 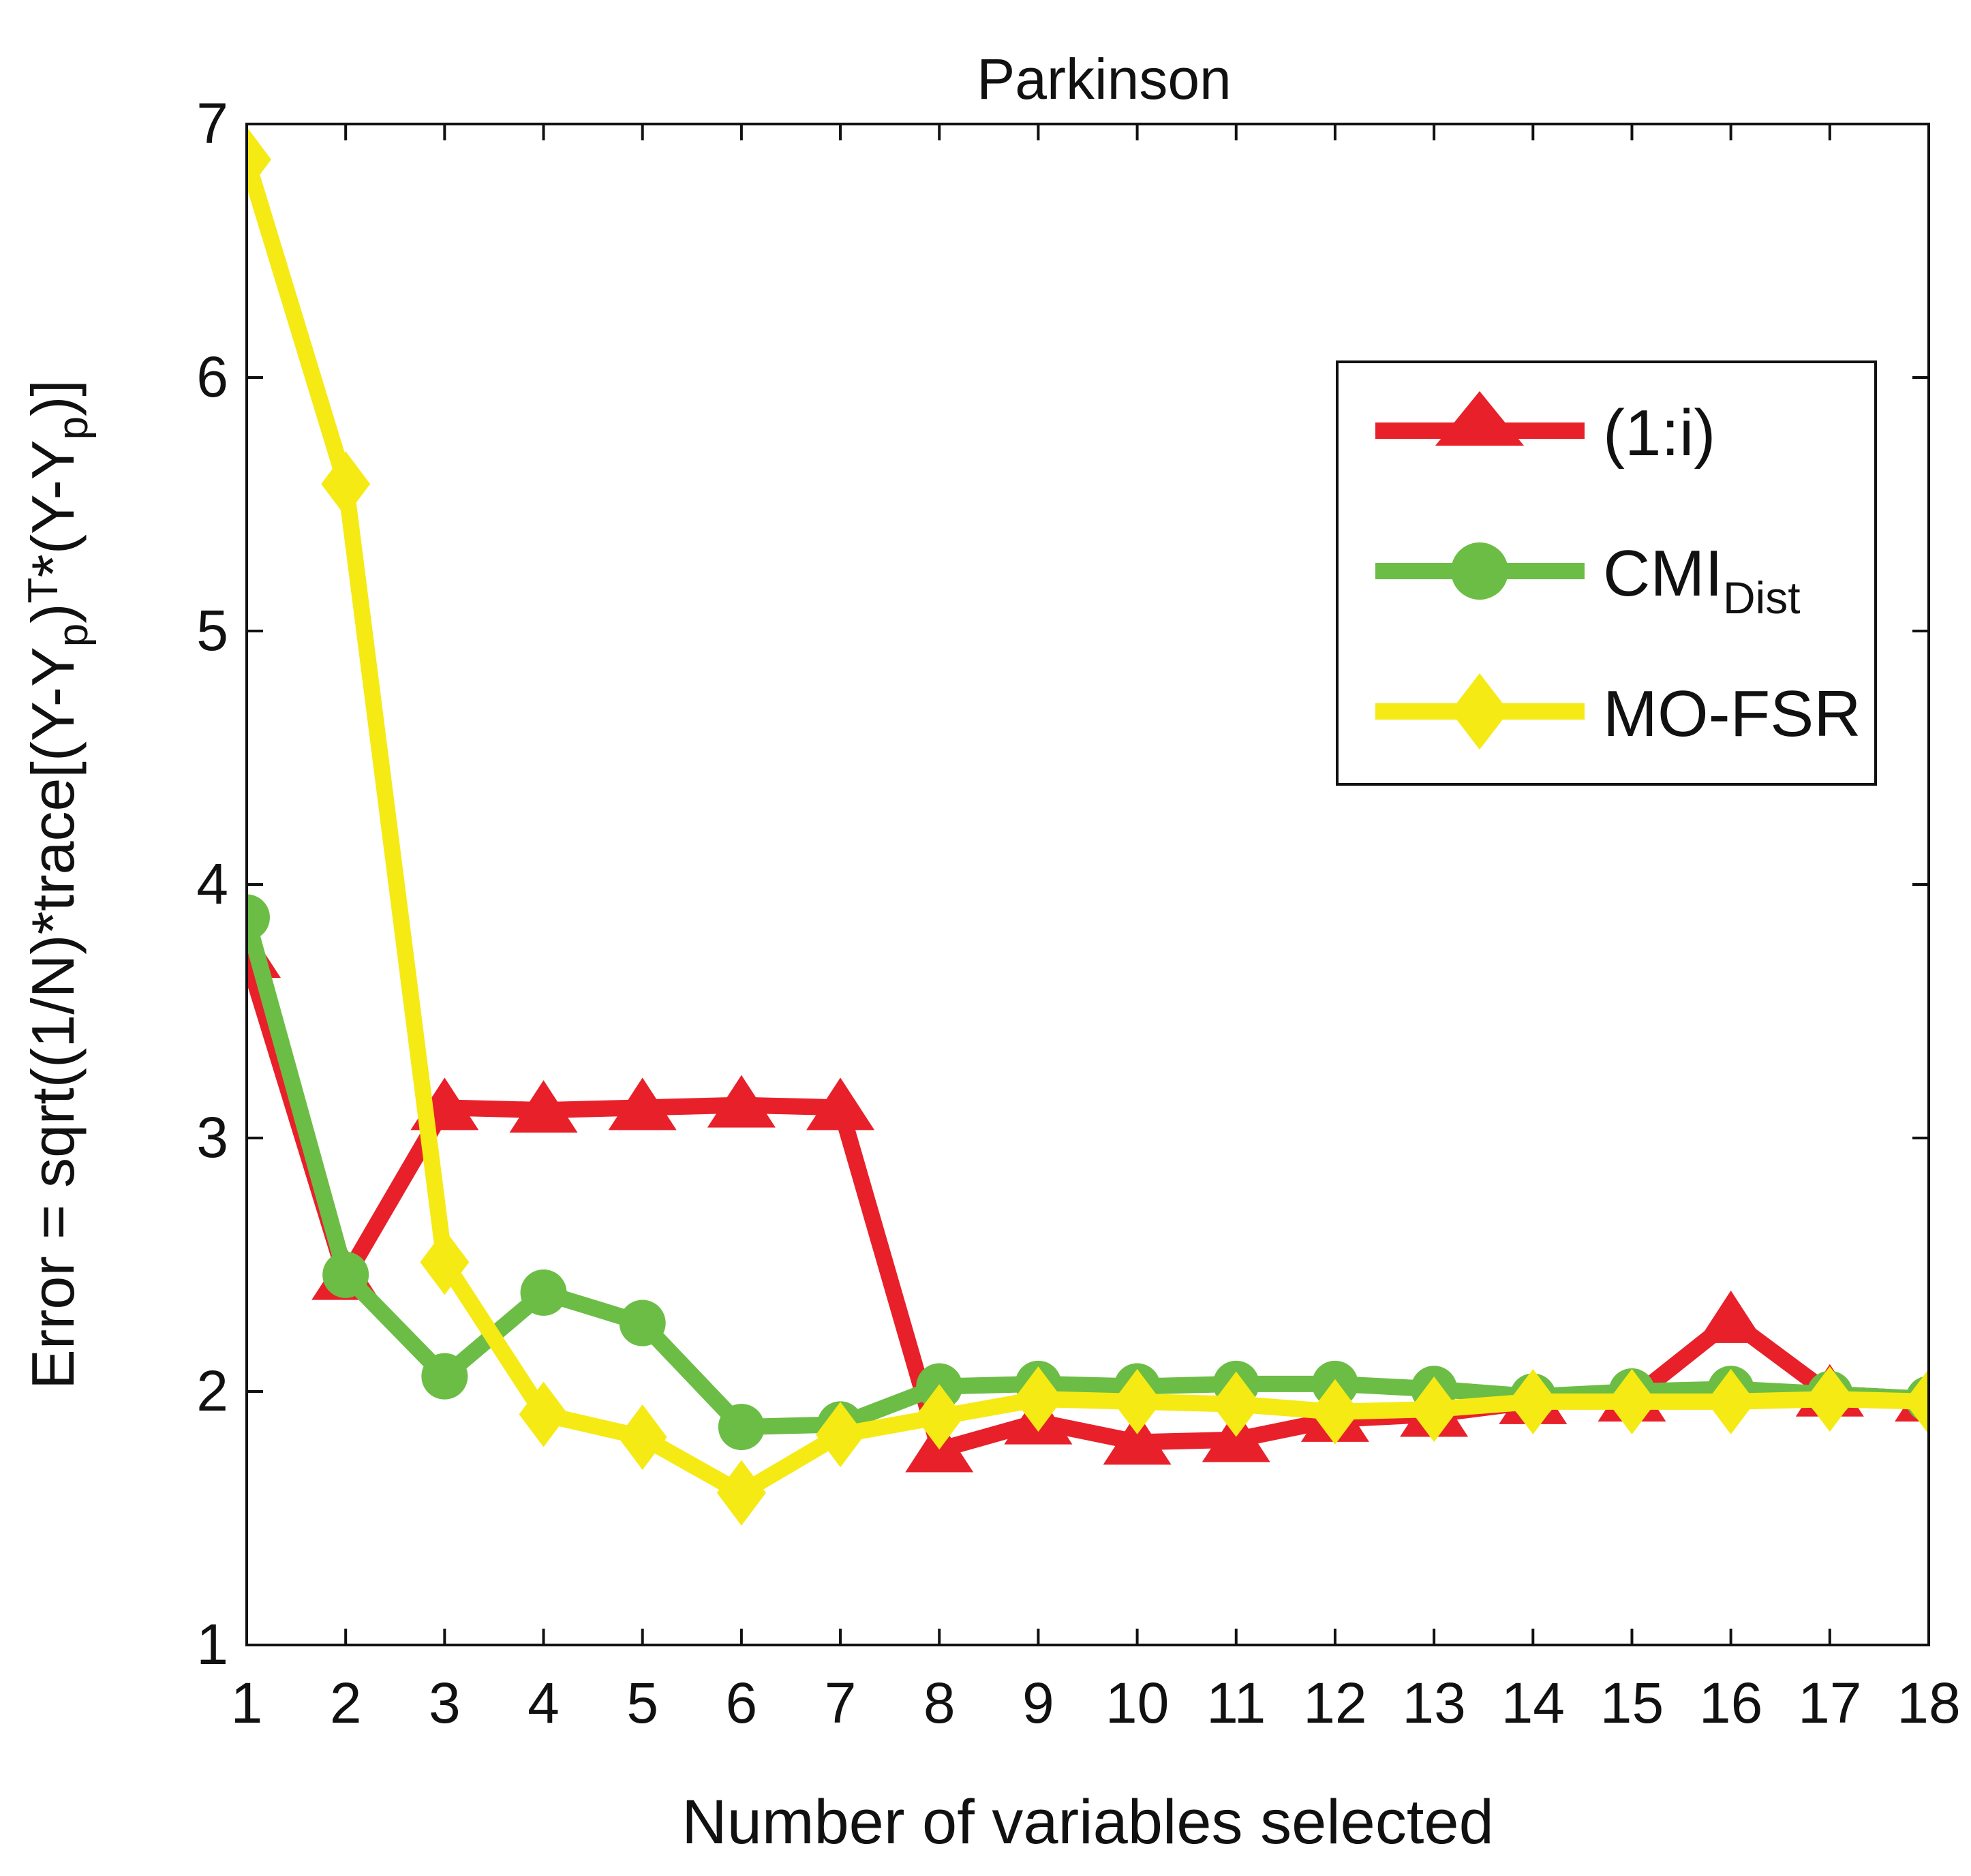 I want to click on y-label-sub-1: p, so click(x=73, y=635).